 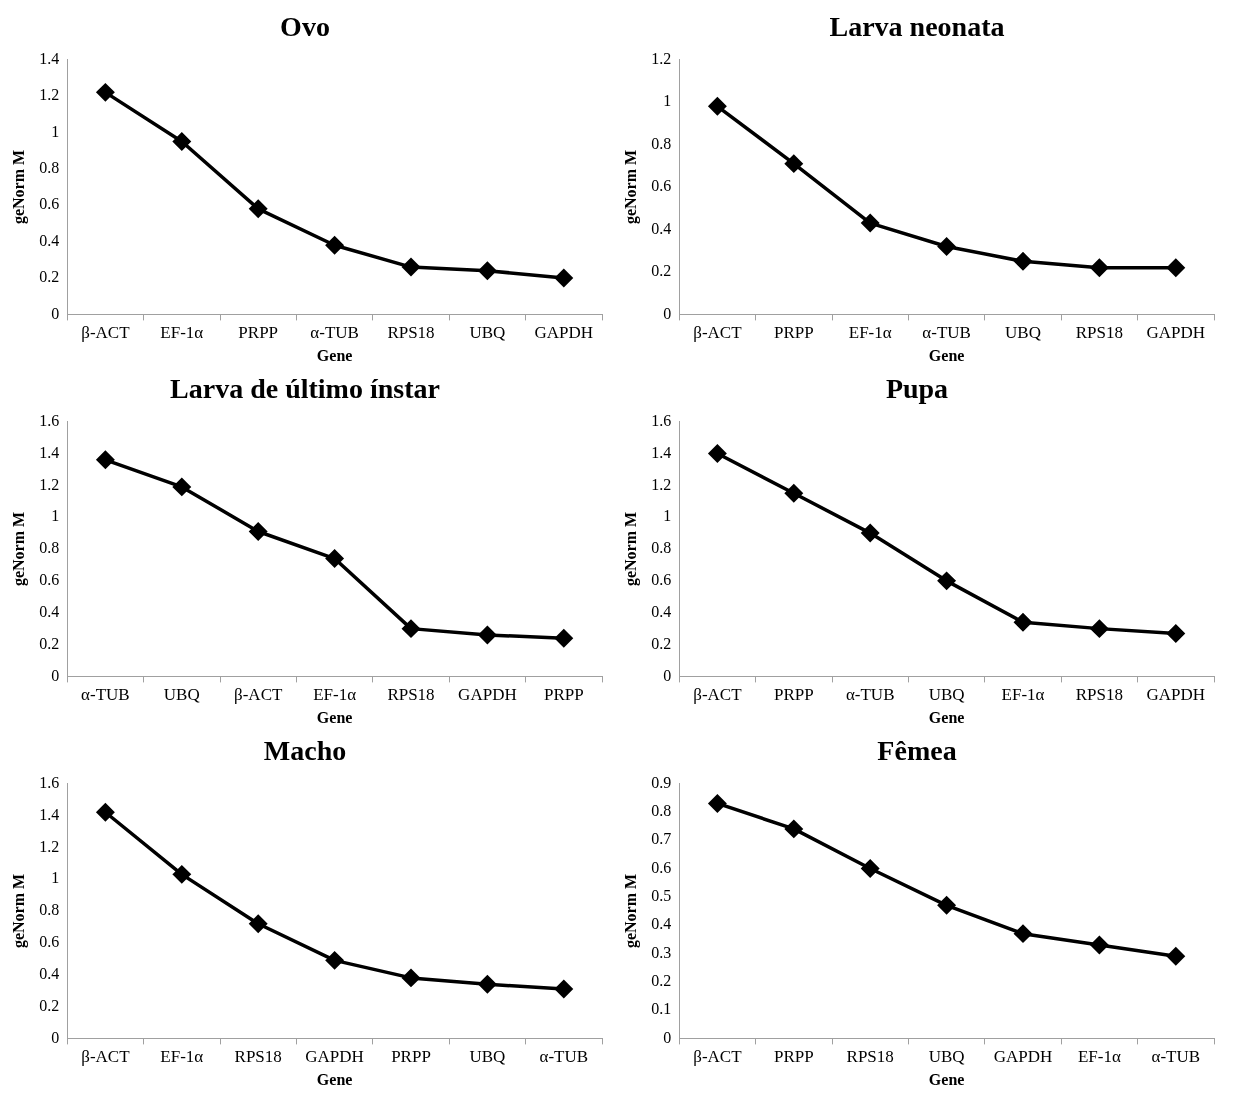 What do you see at coordinates (661, 896) in the screenshot?
I see `y-tick-label: 0.5` at bounding box center [661, 896].